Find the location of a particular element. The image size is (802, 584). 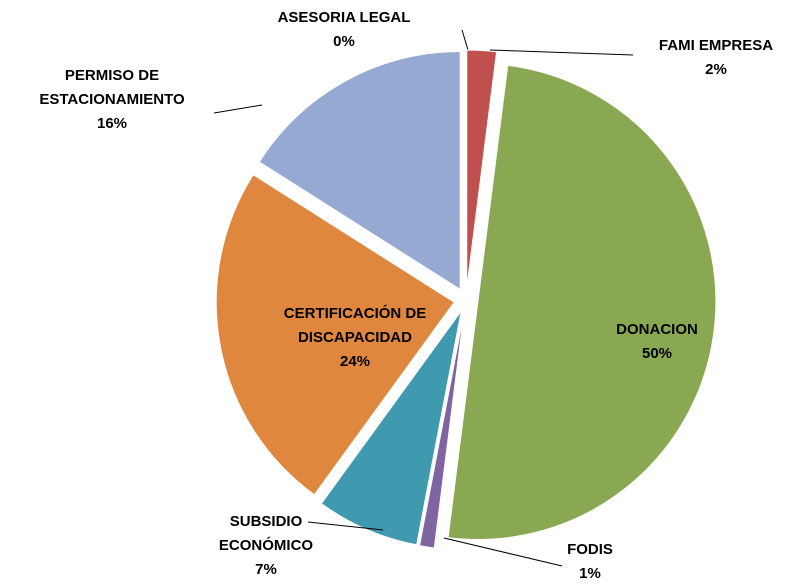

percent-label: 16% is located at coordinates (112, 123).